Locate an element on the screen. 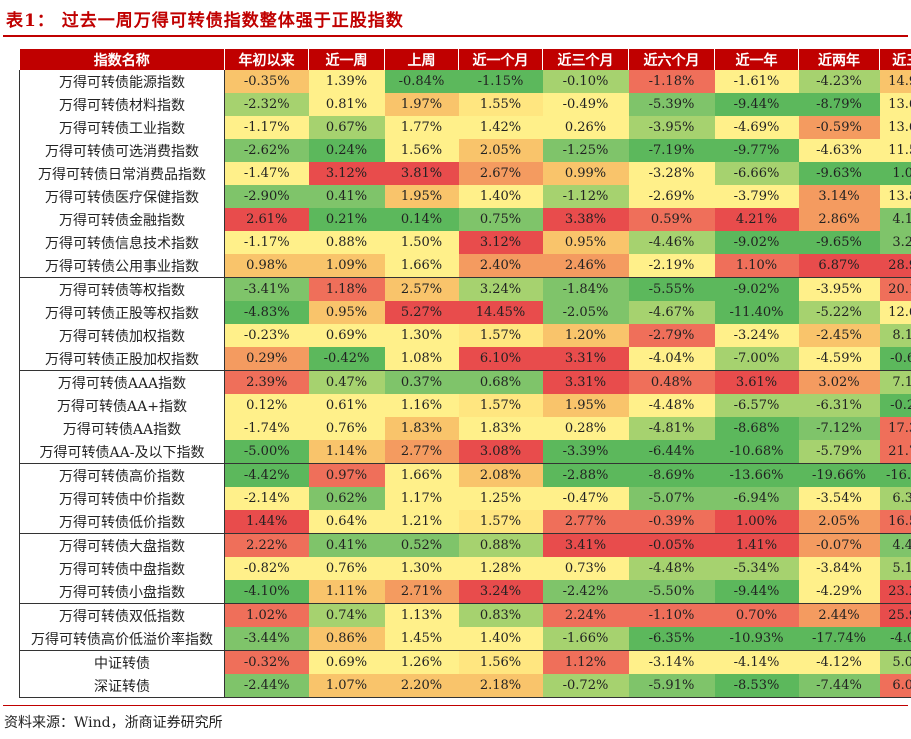 Image resolution: width=911 pixels, height=739 pixels. return-value-cell: -4.29% is located at coordinates (839, 592).